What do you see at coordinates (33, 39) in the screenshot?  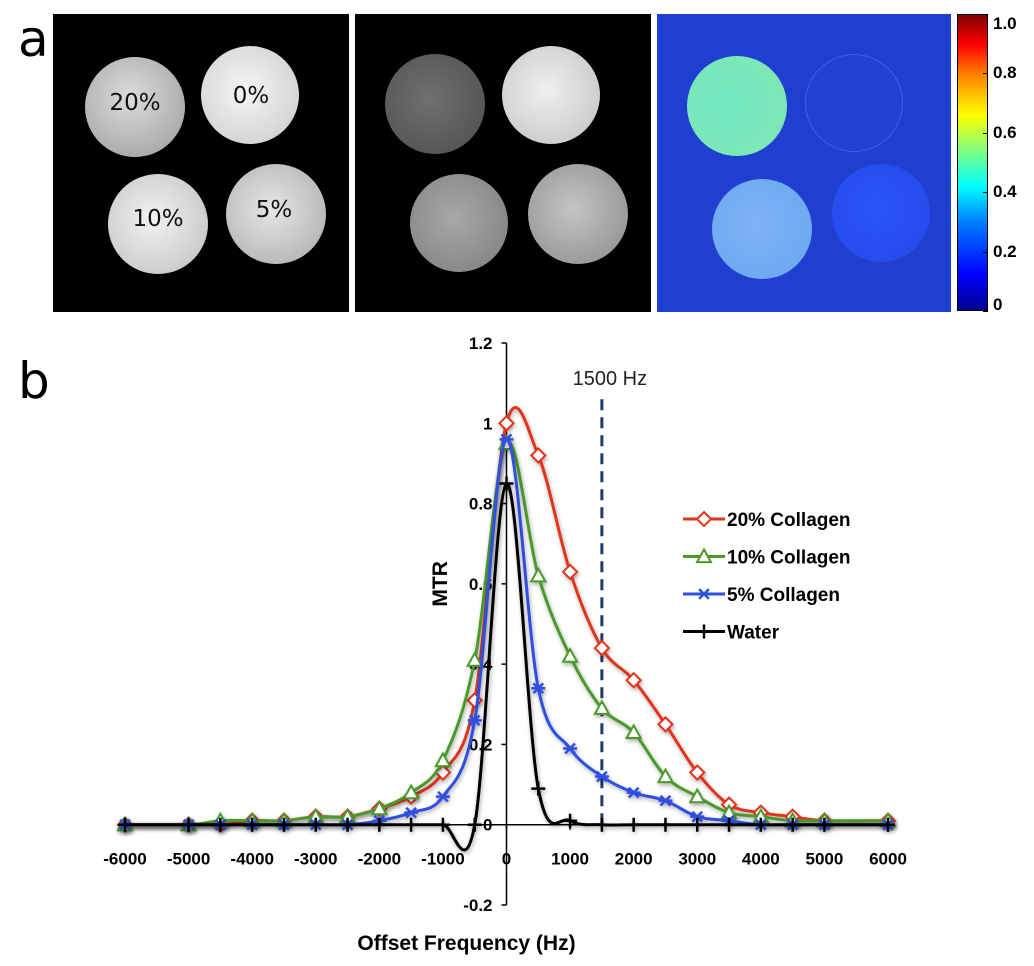 I see `panel-a-letter: a` at bounding box center [33, 39].